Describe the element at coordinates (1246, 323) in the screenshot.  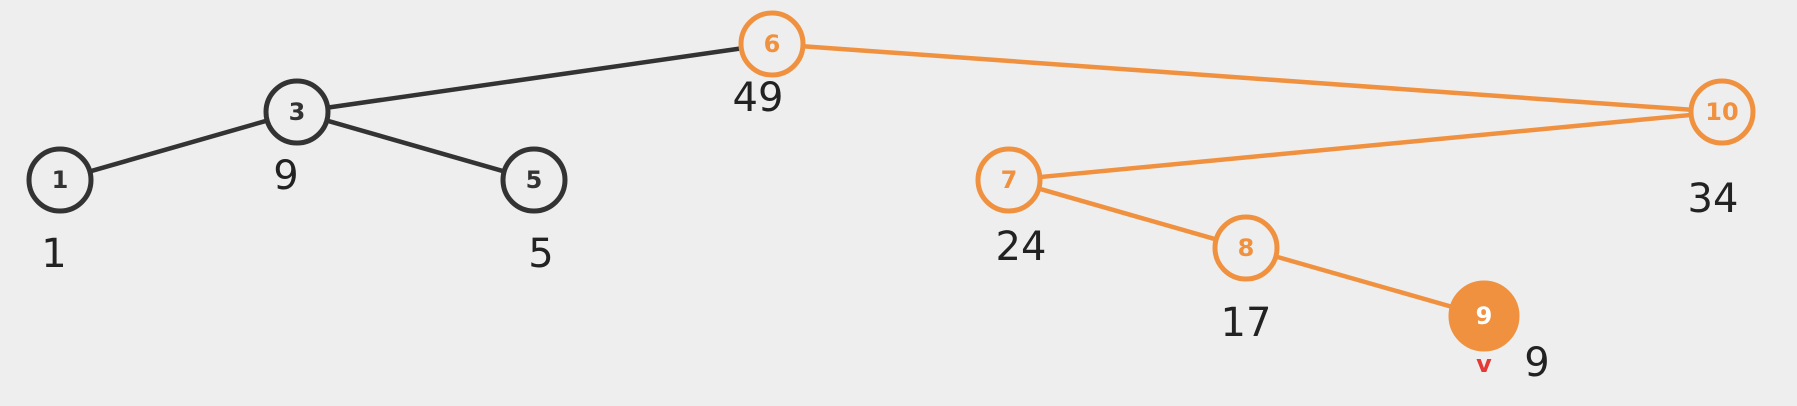
I see `node-sum-label-8: 17` at that location.